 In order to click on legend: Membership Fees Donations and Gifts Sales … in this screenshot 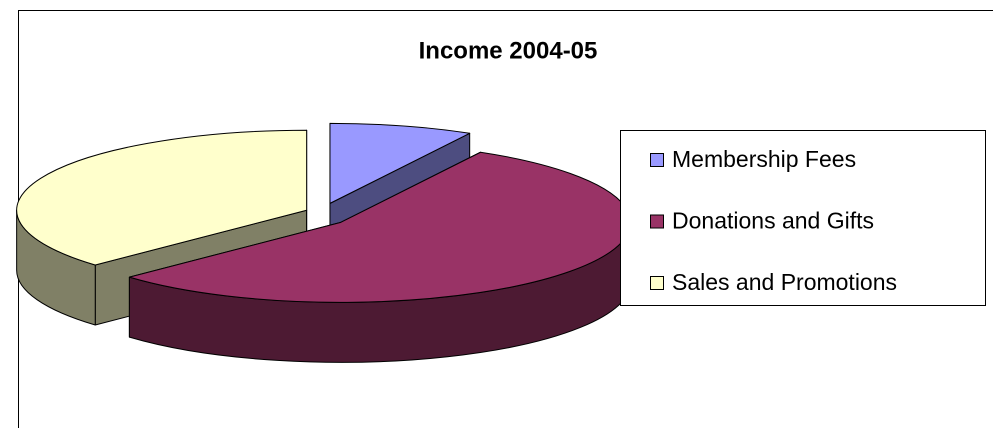, I will do `click(773, 220)`.